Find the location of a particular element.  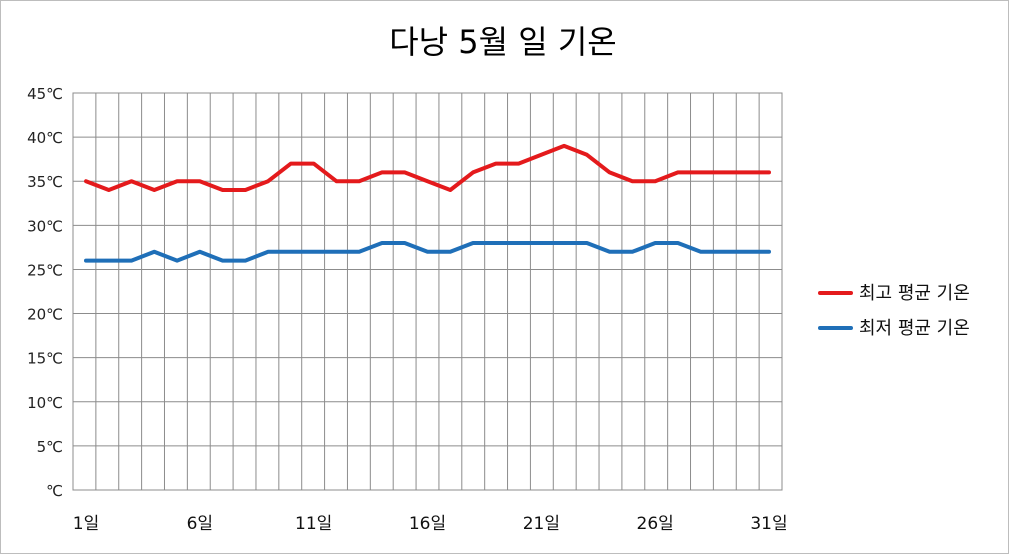

y-tick-label: 10℃ is located at coordinates (45, 403).